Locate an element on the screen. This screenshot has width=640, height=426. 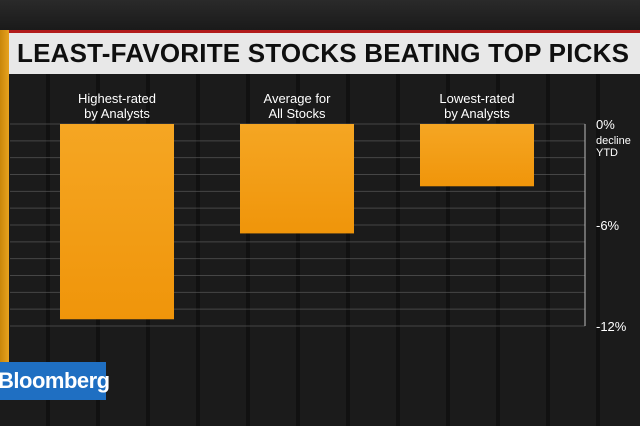
logo-text: Bloomberg is located at coordinates (55, 380).